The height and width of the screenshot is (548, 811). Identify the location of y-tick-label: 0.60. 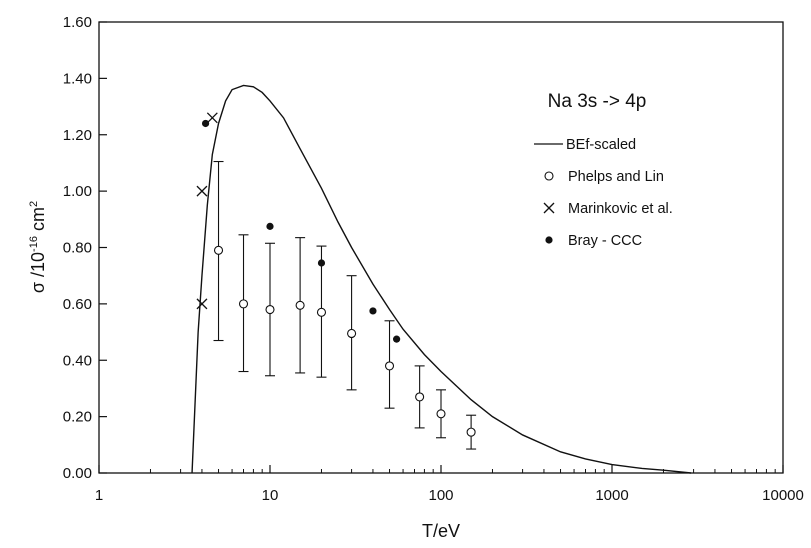
(77, 304).